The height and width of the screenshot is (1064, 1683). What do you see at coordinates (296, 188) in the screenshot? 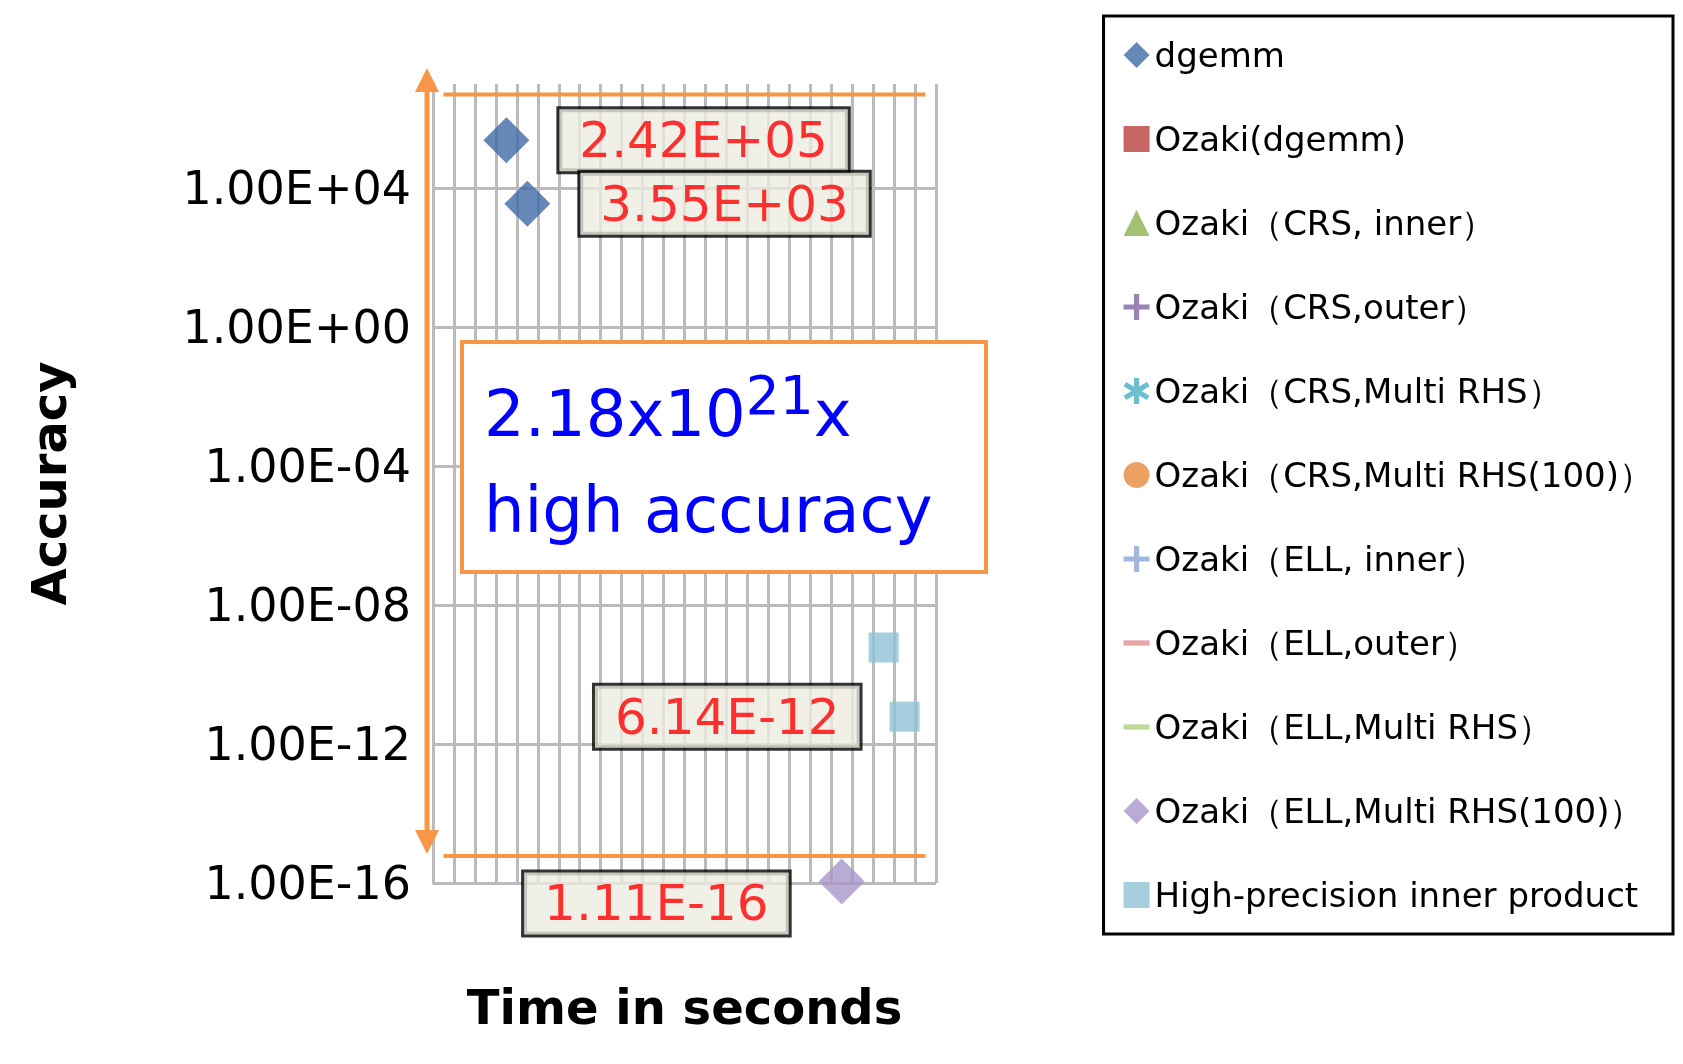
I see `y-tick-label: 1.00E+04` at bounding box center [296, 188].